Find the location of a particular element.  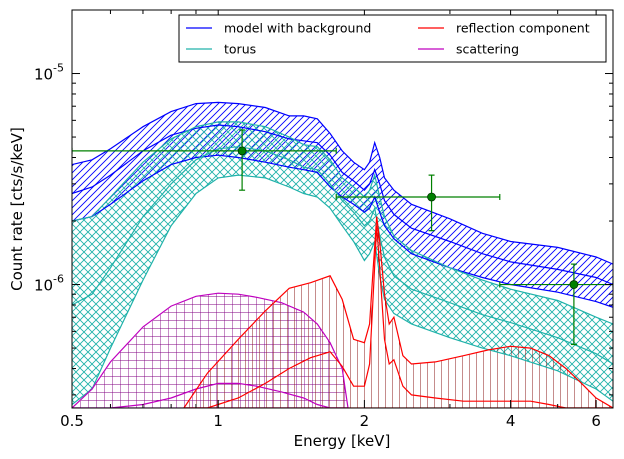

x-tick-label: 2 is located at coordinates (365, 421).